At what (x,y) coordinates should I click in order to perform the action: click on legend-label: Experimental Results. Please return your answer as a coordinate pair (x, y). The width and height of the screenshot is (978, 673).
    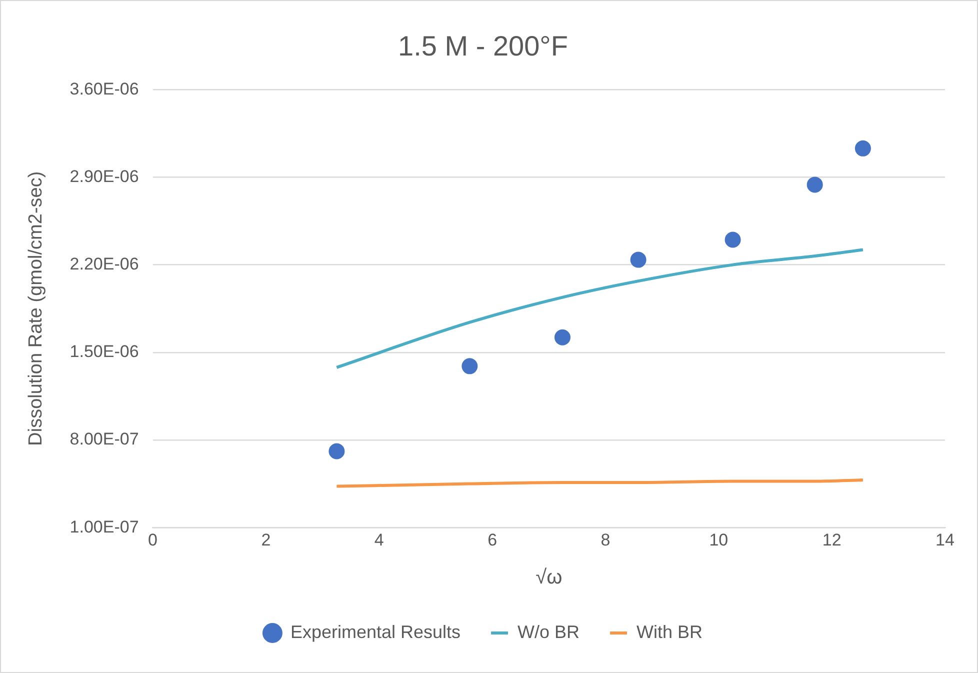
    Looking at the image, I should click on (375, 632).